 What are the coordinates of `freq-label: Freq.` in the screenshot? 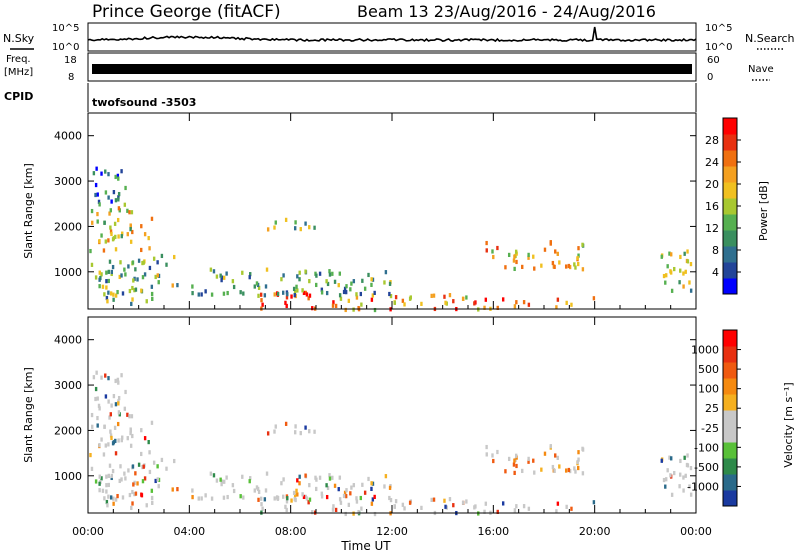 It's located at (18, 59).